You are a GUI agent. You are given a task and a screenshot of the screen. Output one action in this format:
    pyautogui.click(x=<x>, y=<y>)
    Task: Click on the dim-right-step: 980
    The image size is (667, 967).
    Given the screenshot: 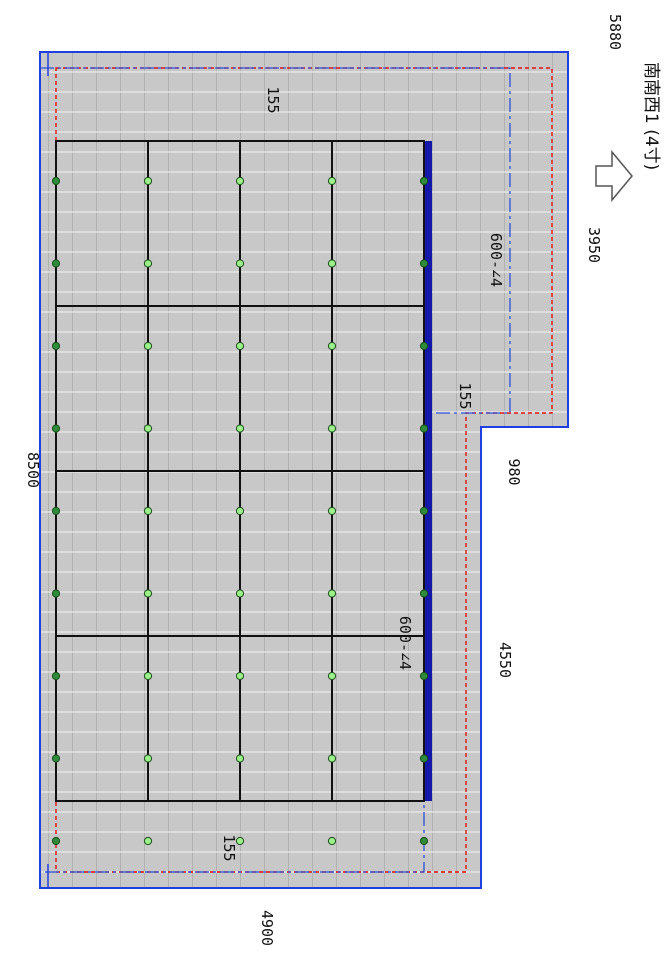 What is the action you would take?
    pyautogui.click(x=514, y=471)
    